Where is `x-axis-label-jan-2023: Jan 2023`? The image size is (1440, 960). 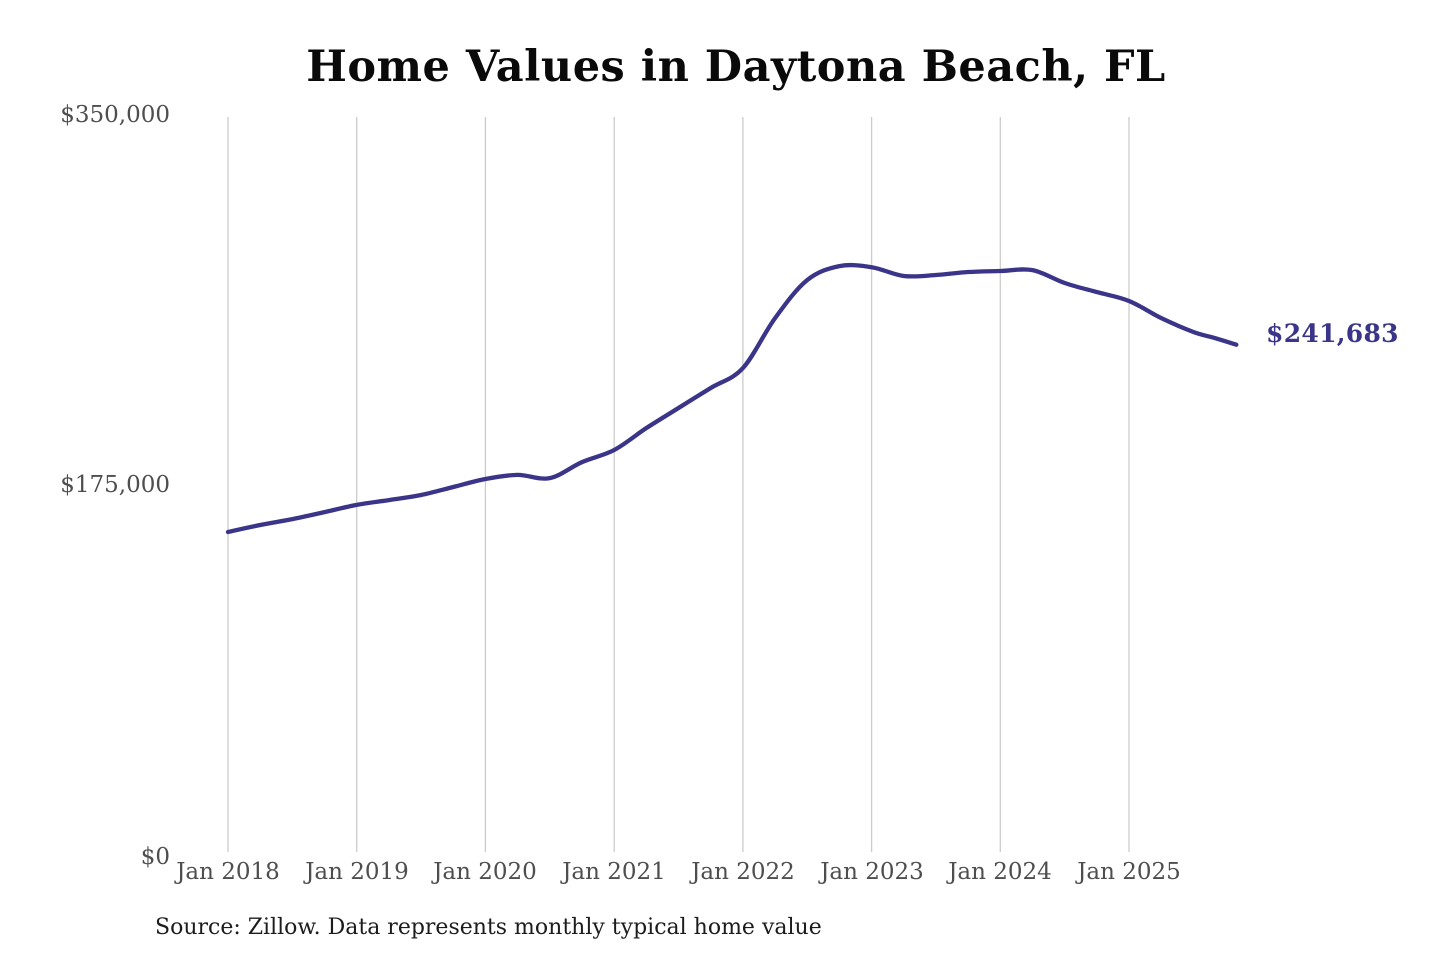
x-axis-label-jan-2023: Jan 2023 is located at coordinates (872, 872).